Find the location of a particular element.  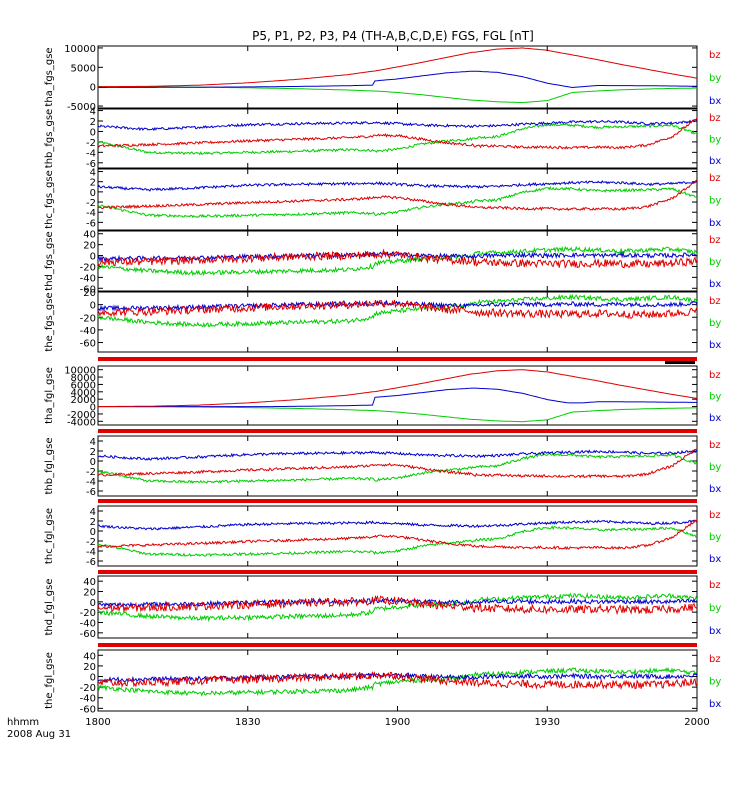

y-axis-label: tha_fgs_gse is located at coordinates (49, 76).